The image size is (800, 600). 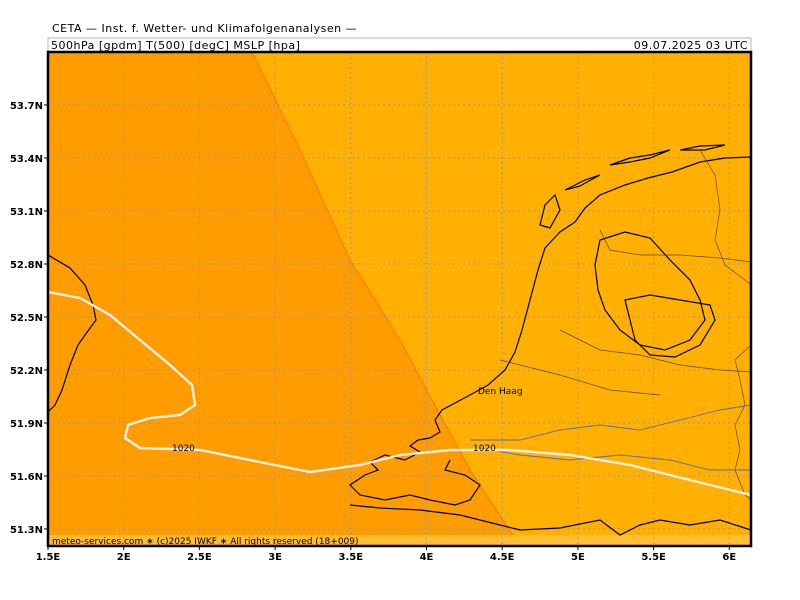 I want to click on y-tick-label: 51.9N, so click(x=26, y=424).